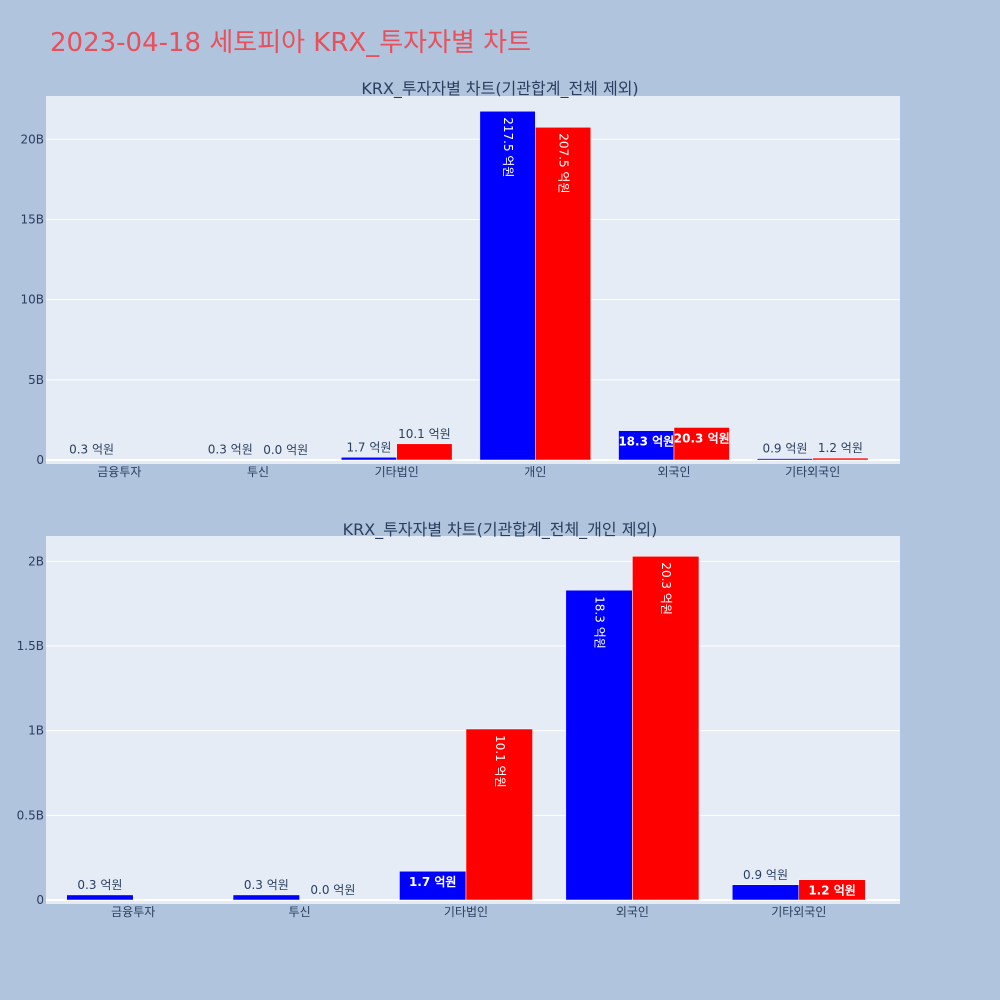 Image resolution: width=1000 pixels, height=1000 pixels. What do you see at coordinates (291, 43) in the screenshot?
I see `page-title: 2023-04-18 세토피아 KRX_투자자별 차트` at bounding box center [291, 43].